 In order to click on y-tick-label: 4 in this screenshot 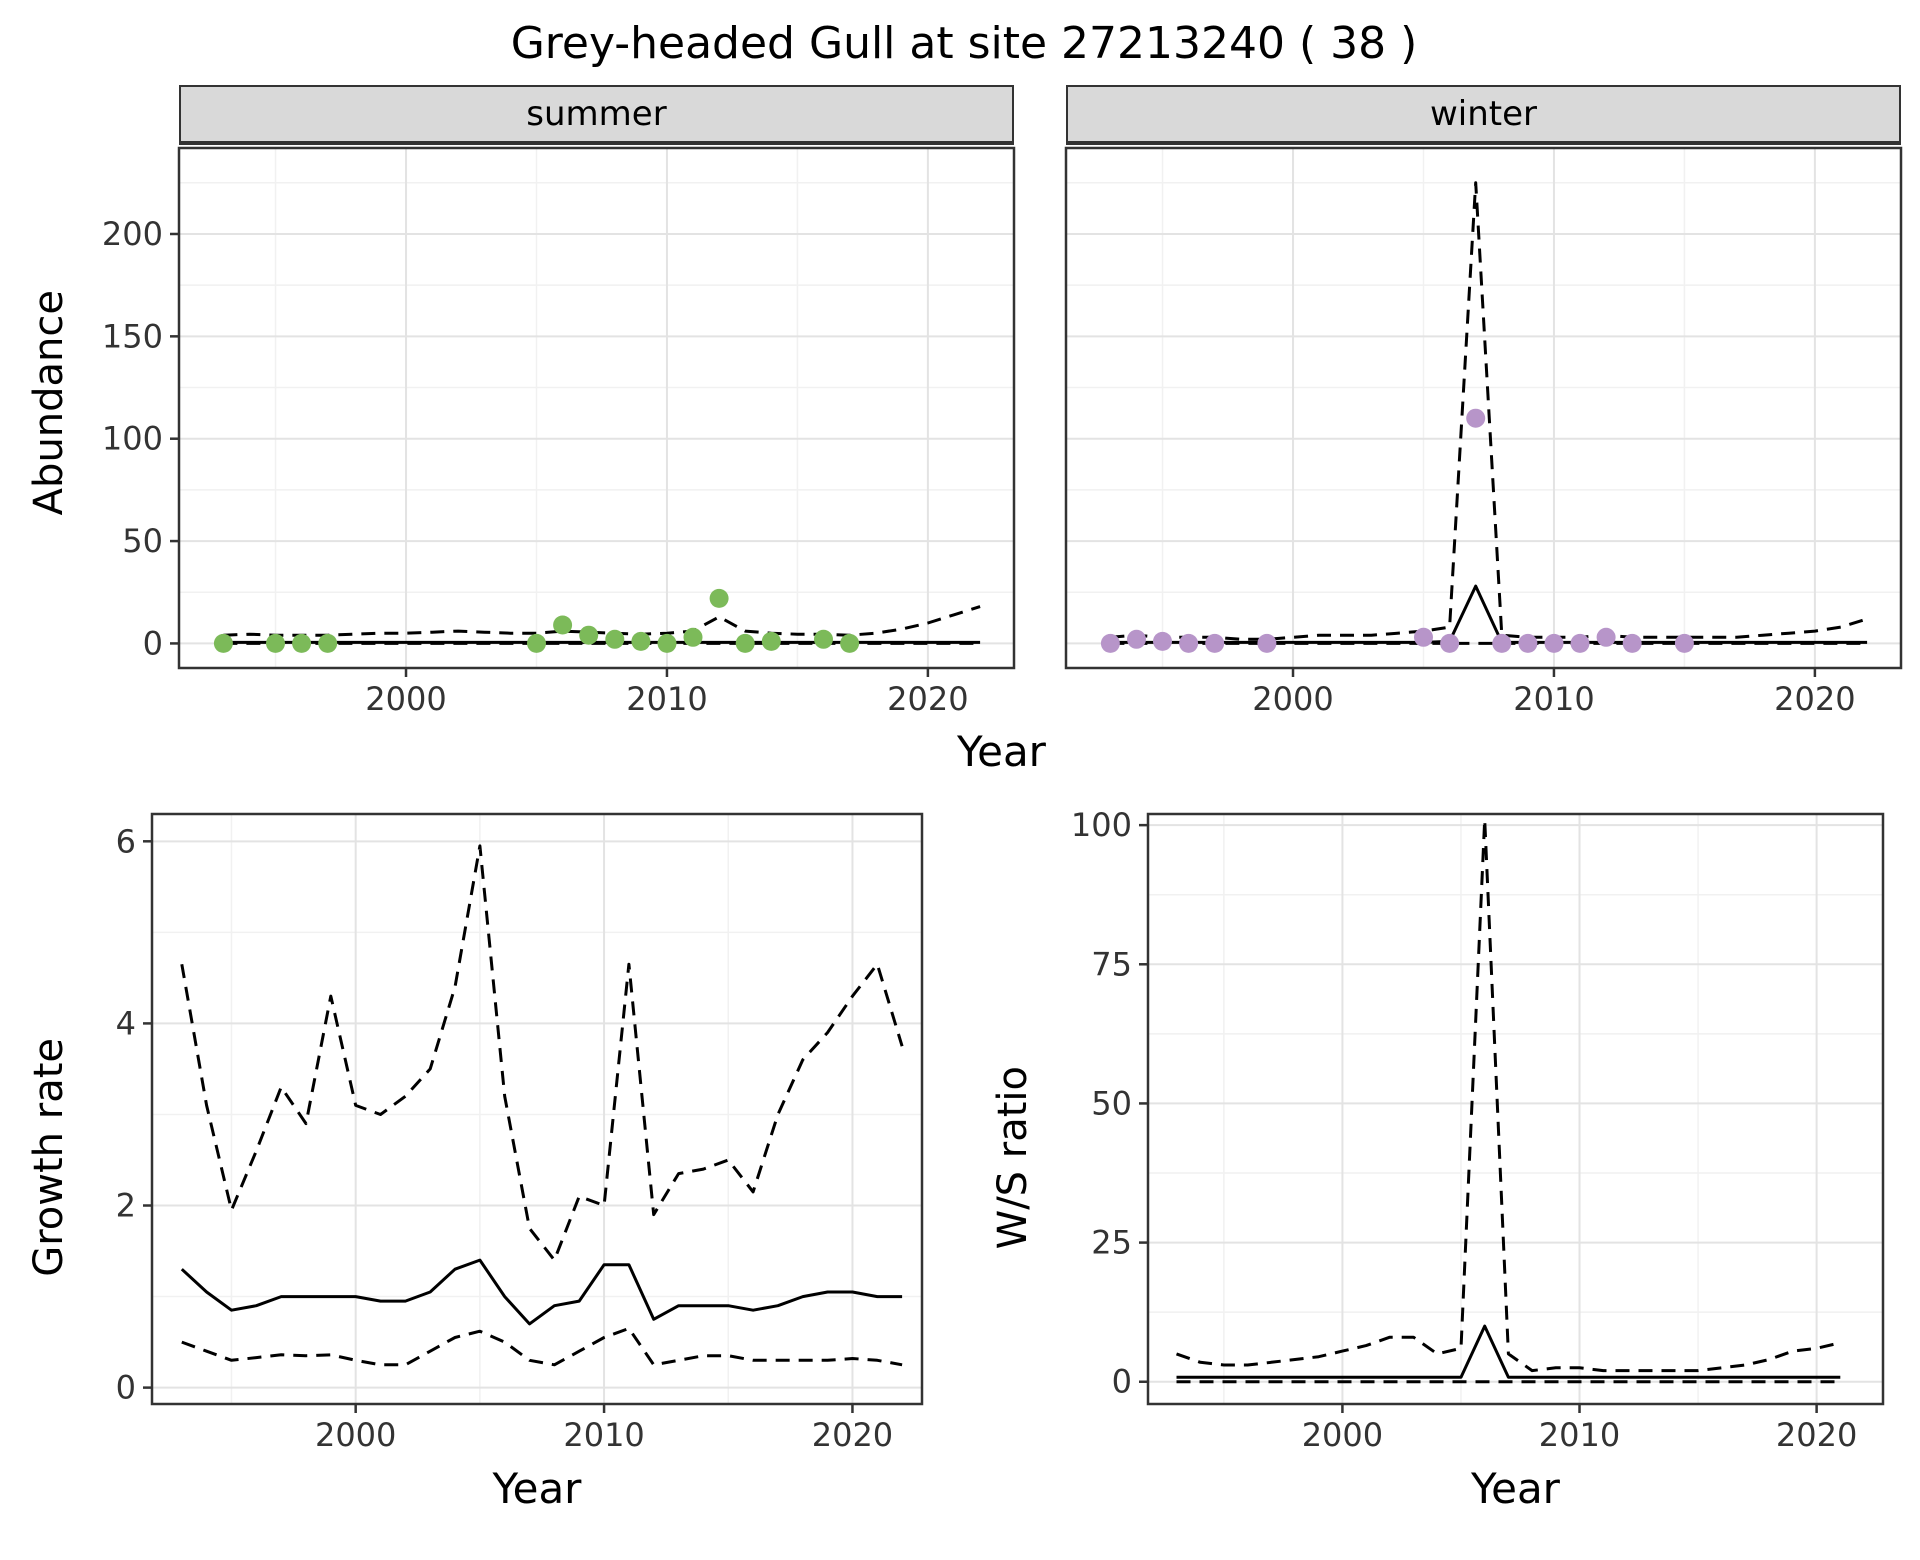, I will do `click(126, 1023)`.